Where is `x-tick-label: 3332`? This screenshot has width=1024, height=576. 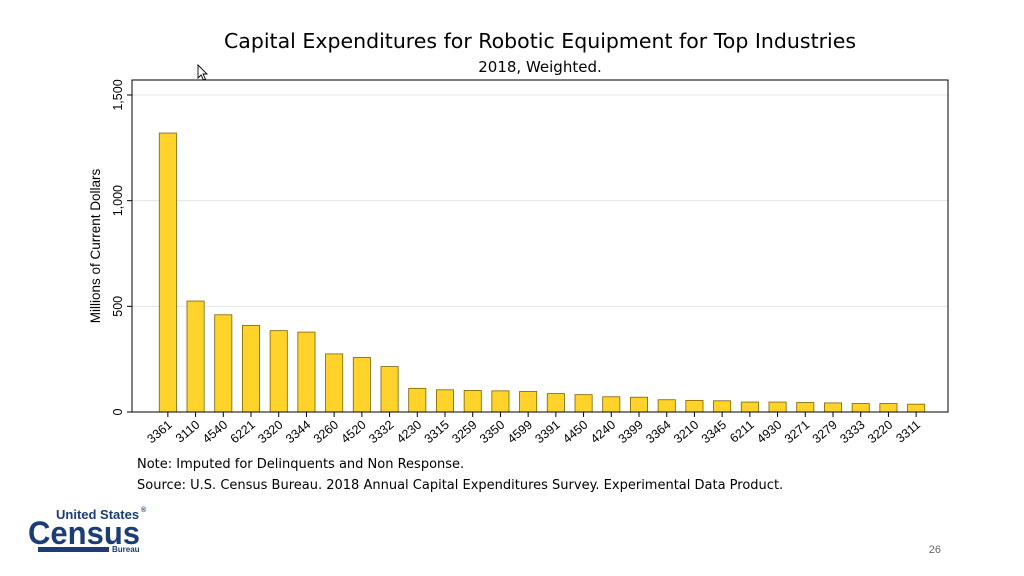 x-tick-label: 3332 is located at coordinates (381, 432).